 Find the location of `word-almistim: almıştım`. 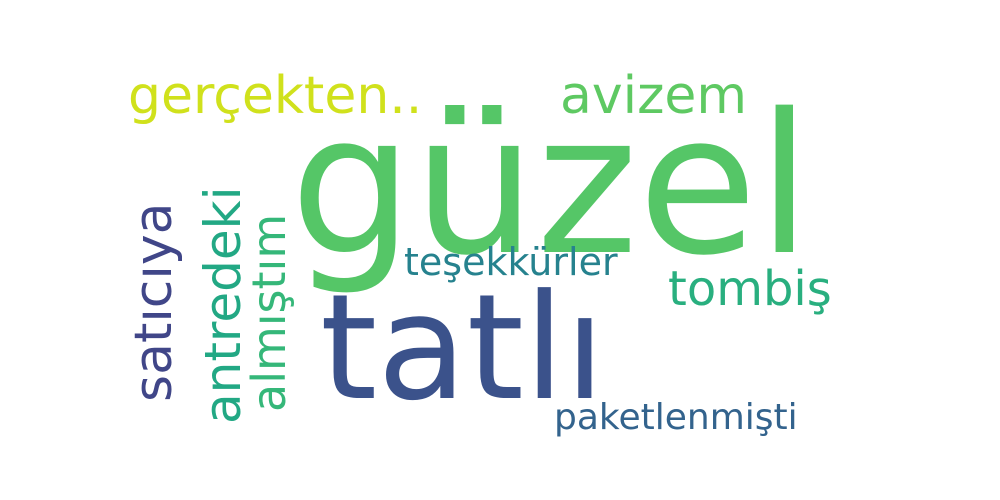

word-almistim: almıştım is located at coordinates (269, 312).